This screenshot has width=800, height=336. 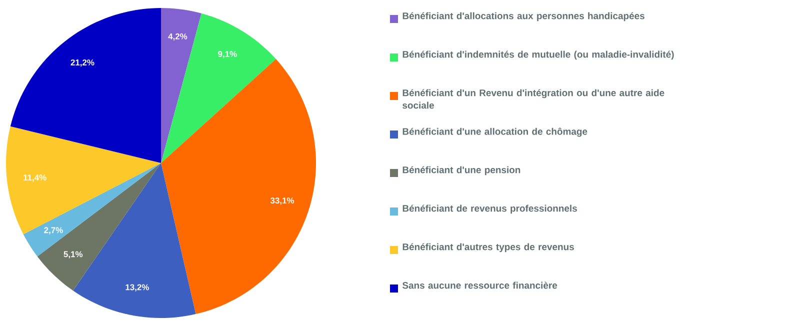 What do you see at coordinates (227, 54) in the screenshot?
I see `data-label: 9,1%` at bounding box center [227, 54].